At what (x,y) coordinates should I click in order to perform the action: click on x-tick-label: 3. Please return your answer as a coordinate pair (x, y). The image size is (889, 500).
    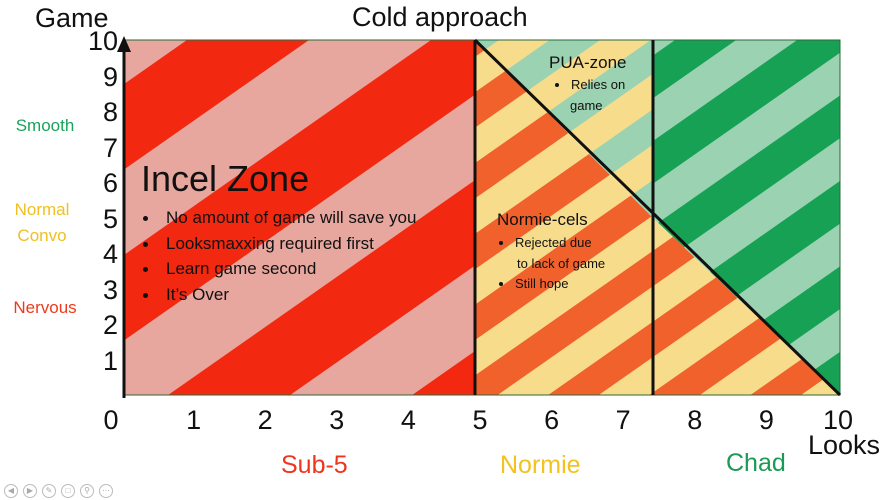
    Looking at the image, I should click on (337, 420).